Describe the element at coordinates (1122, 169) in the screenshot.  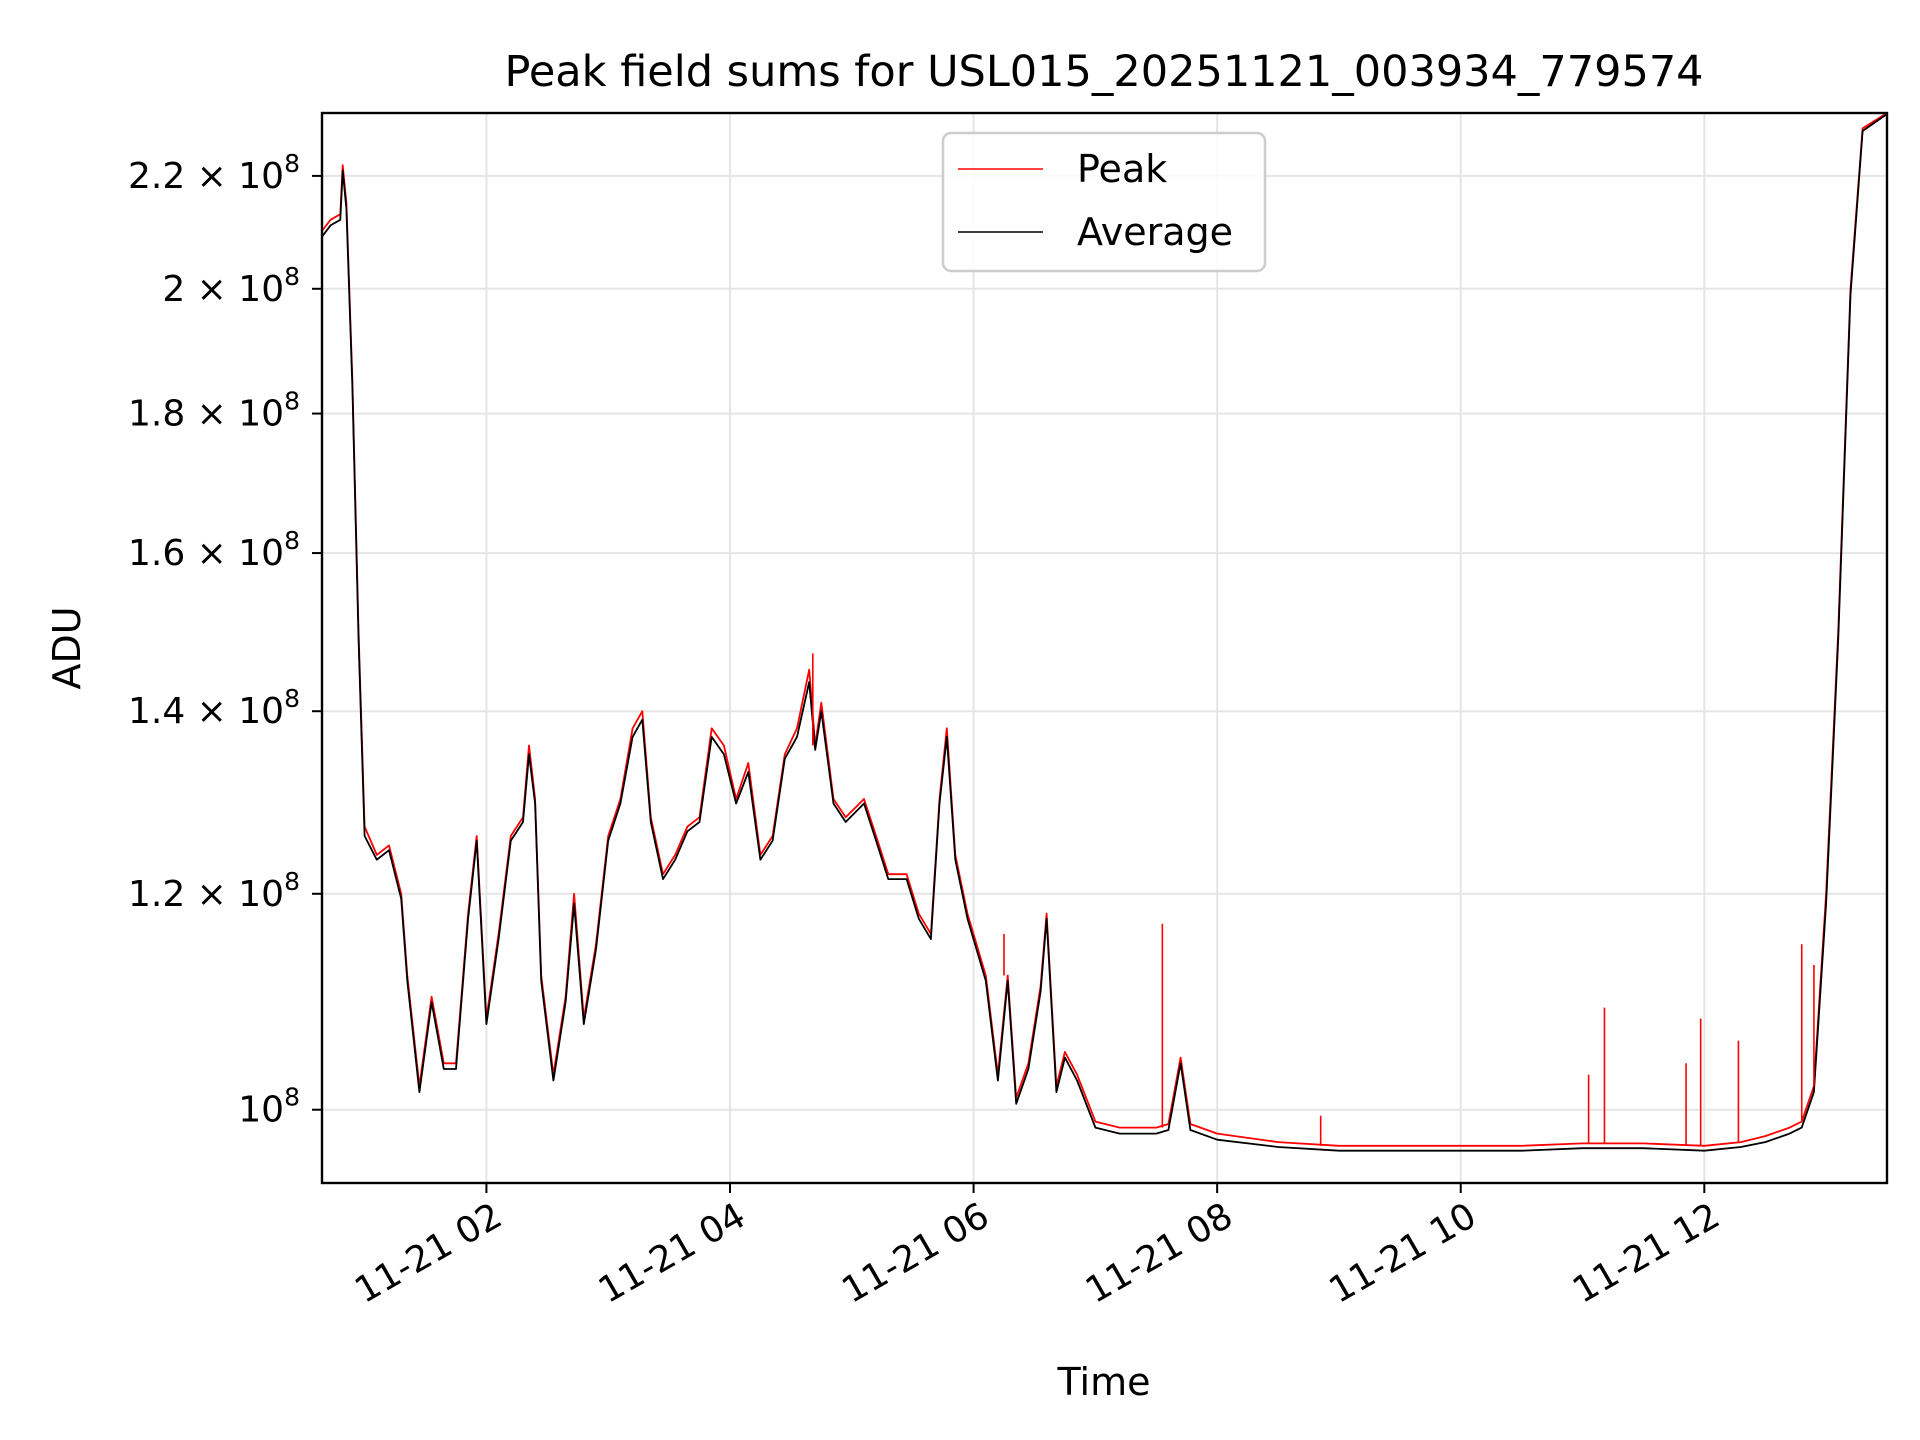
I see `legend-label-peak: Peak` at that location.